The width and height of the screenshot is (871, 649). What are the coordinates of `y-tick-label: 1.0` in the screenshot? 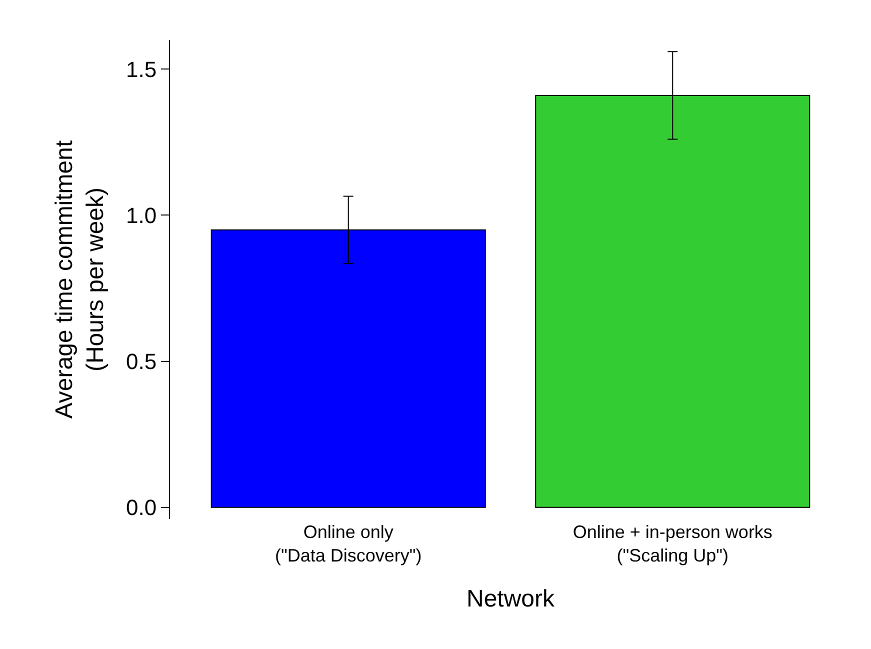 It's located at (141, 215).